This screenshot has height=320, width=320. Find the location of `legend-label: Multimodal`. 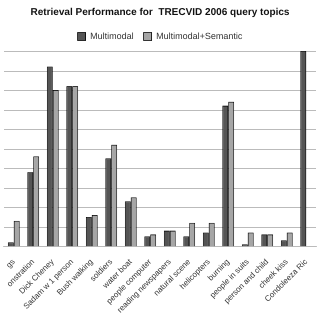

legend-label: Multimodal is located at coordinates (112, 35).